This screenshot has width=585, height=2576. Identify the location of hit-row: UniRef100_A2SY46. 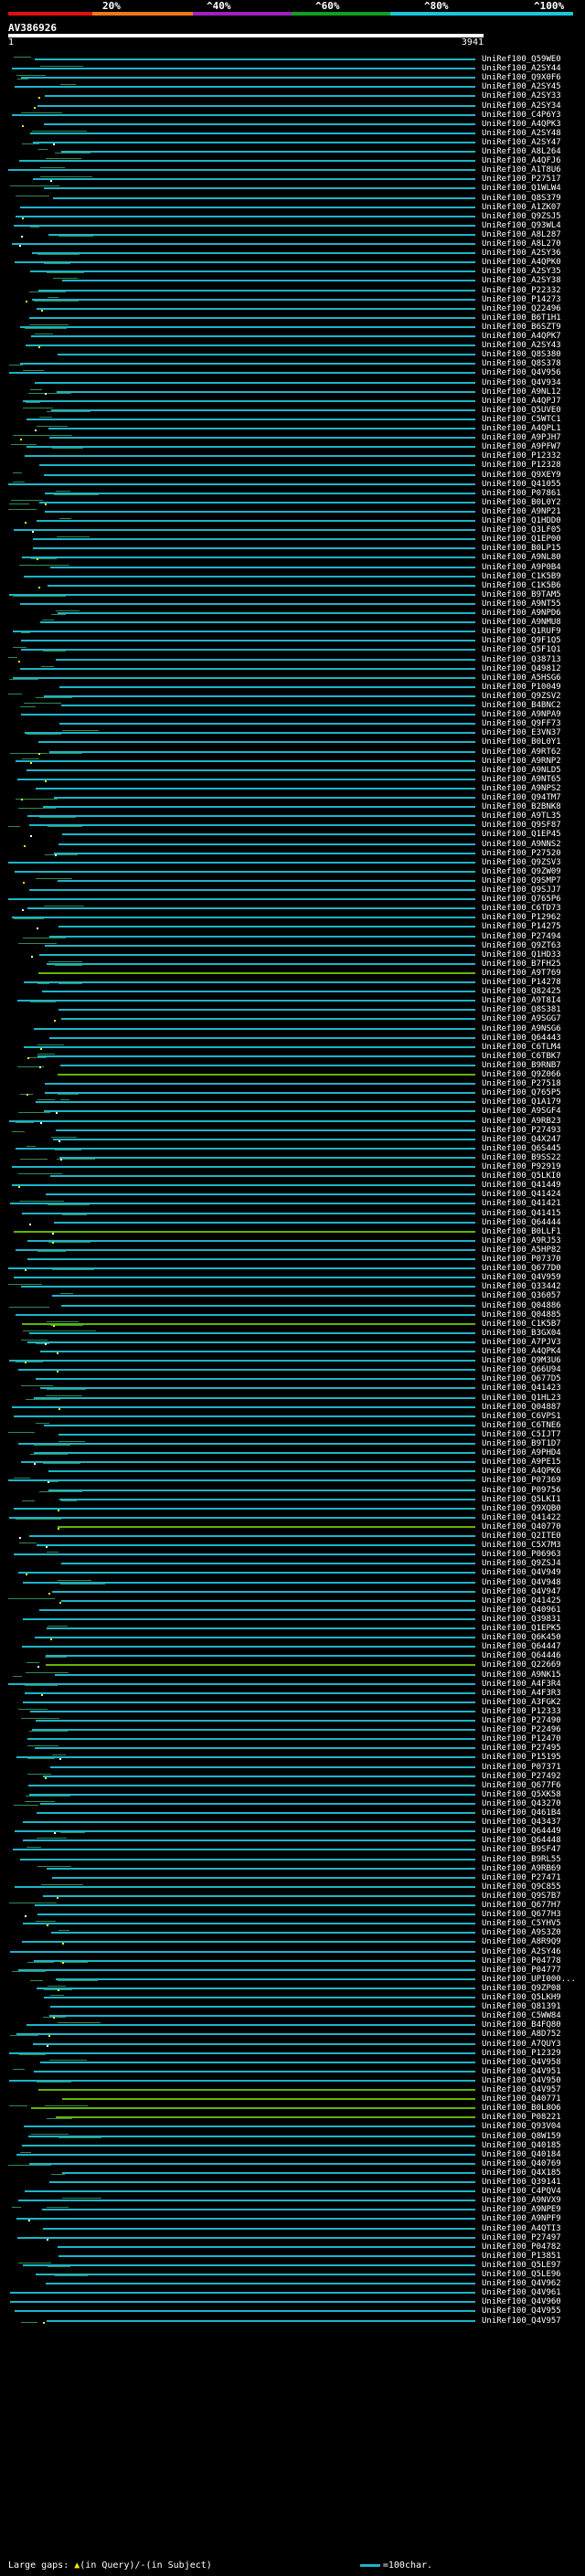
(293, 1951).